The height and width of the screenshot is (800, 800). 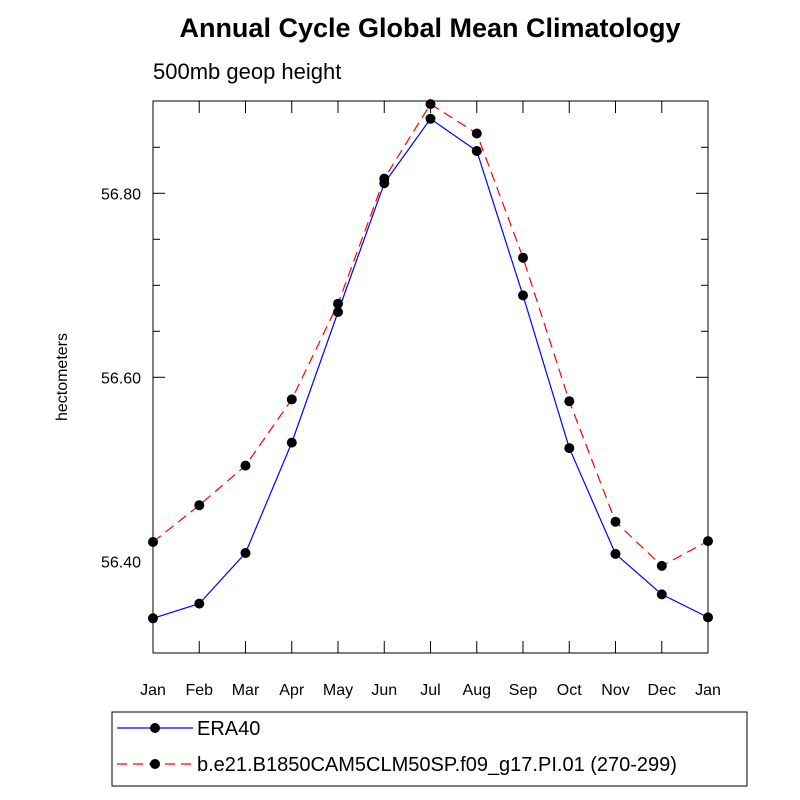 I want to click on x-tick-label: May, so click(x=338, y=690).